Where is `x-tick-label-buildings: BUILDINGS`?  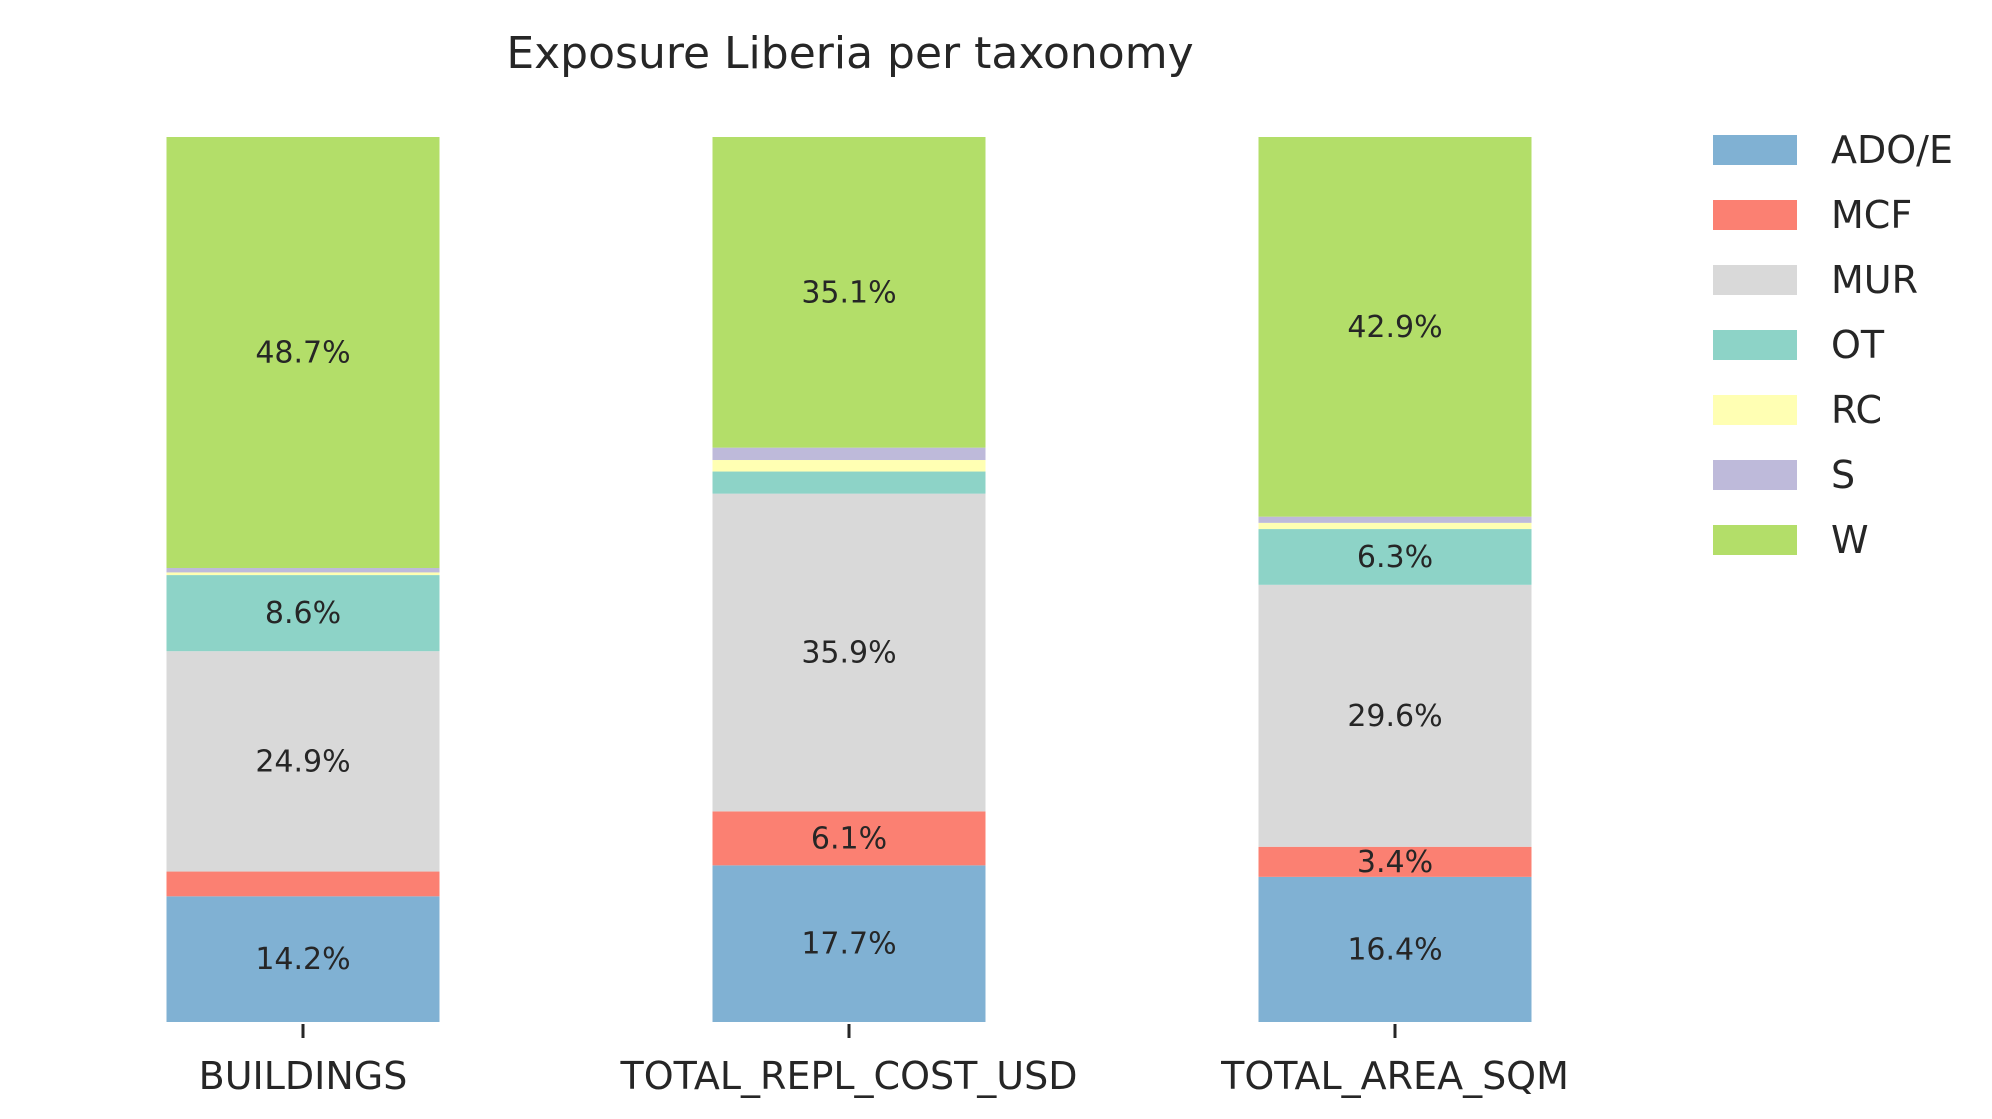 x-tick-label-buildings: BUILDINGS is located at coordinates (303, 1076).